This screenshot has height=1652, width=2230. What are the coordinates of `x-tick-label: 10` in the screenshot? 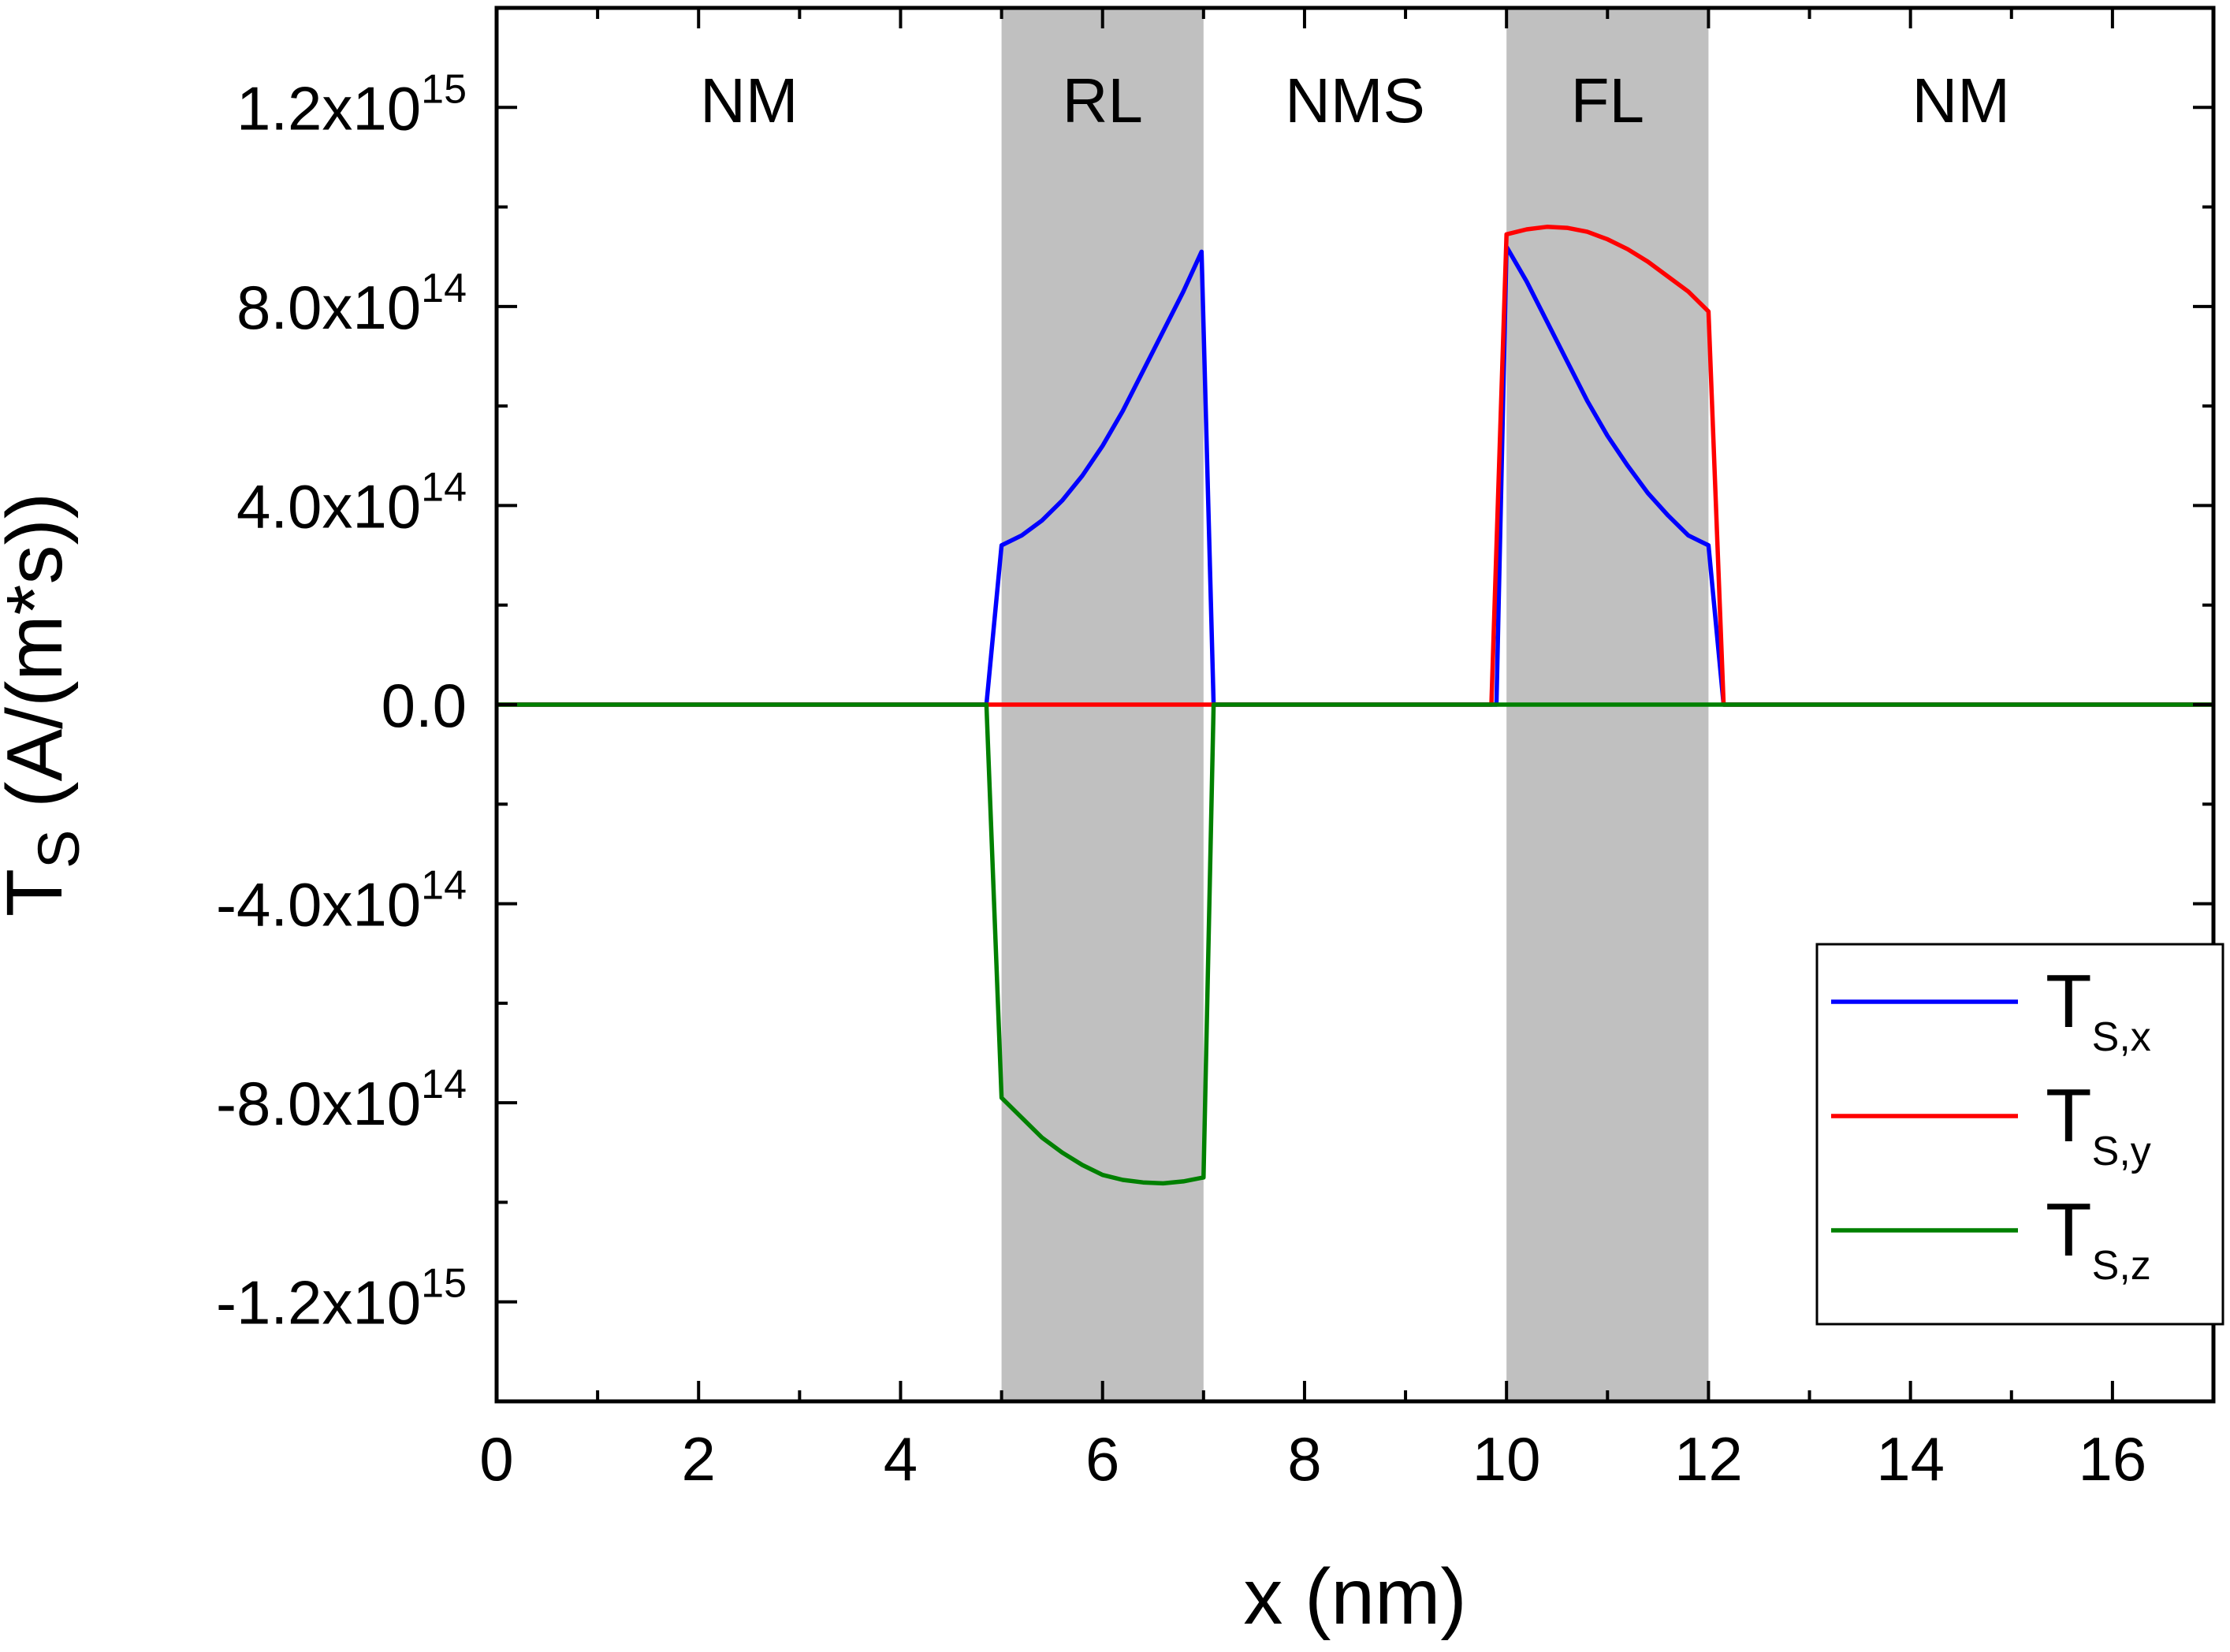 It's located at (1506, 1459).